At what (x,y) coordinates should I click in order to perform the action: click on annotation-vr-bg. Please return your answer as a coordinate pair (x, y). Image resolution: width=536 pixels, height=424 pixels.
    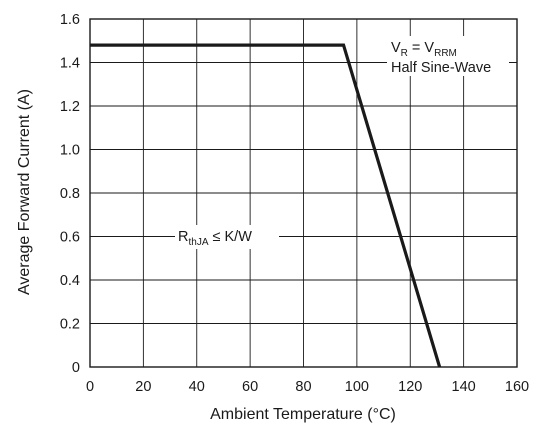
    Looking at the image, I should click on (447, 47).